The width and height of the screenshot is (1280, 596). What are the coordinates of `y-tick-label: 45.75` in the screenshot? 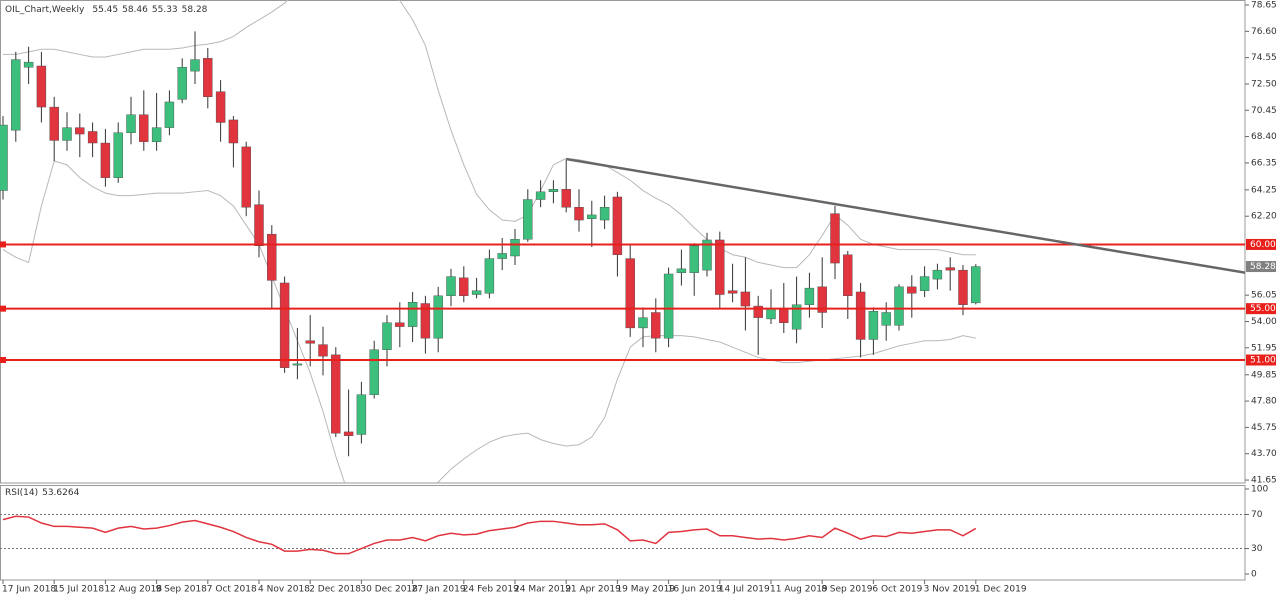 It's located at (1264, 428).